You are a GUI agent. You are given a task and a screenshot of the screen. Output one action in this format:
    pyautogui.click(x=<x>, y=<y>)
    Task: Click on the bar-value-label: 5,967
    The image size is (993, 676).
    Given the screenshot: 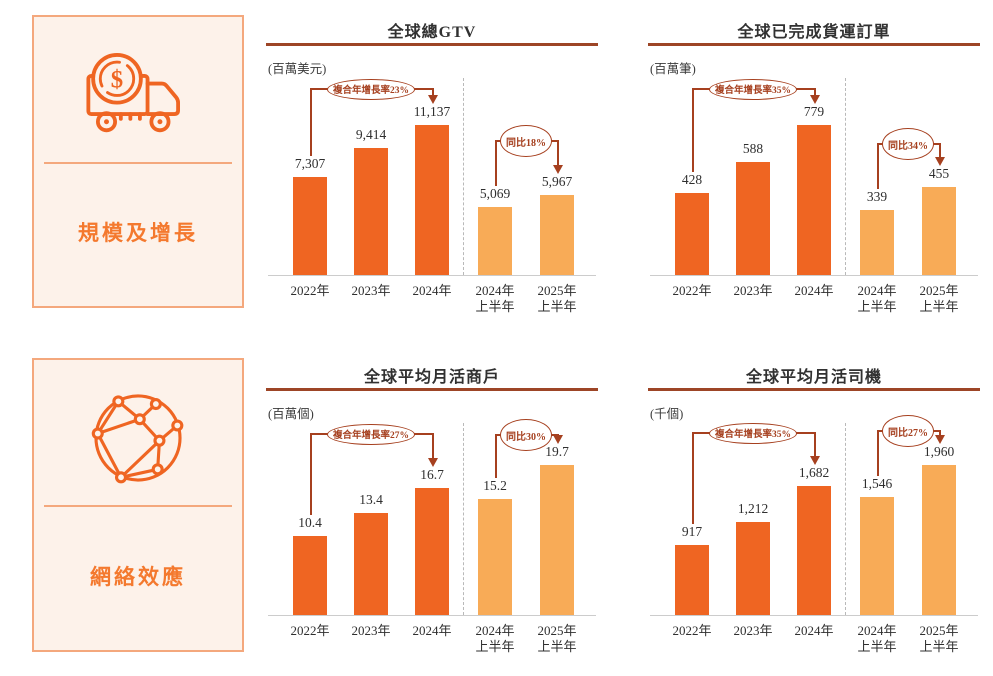 What is the action you would take?
    pyautogui.click(x=557, y=181)
    